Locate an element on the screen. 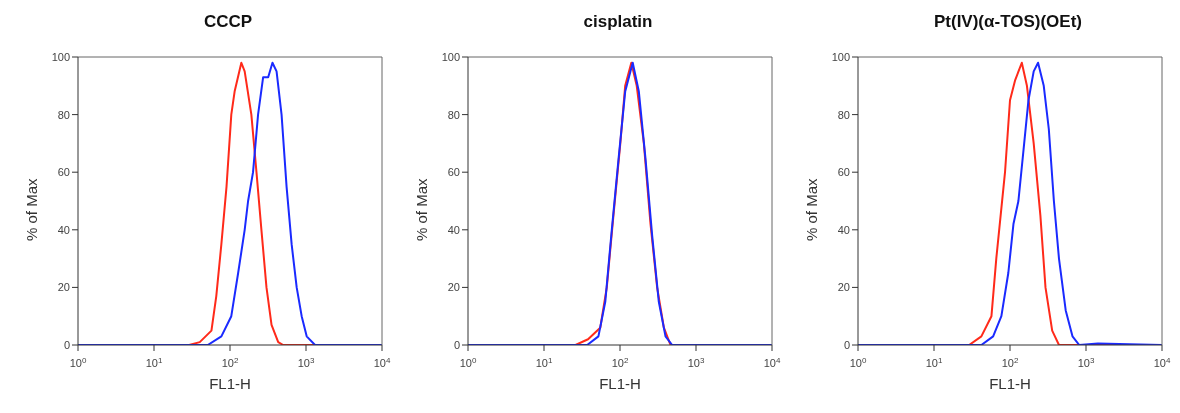 Image resolution: width=1180 pixels, height=413 pixels. chart-title: CCCP is located at coordinates (228, 22).